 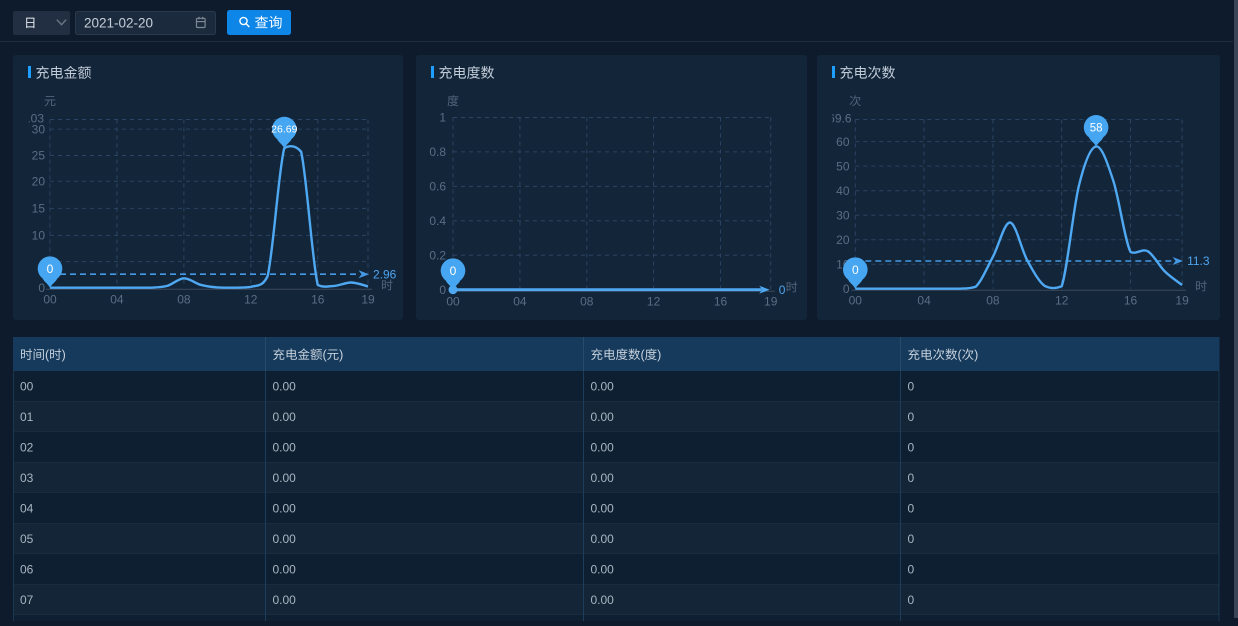 I want to click on svg-text: 0.2, so click(x=437, y=256).